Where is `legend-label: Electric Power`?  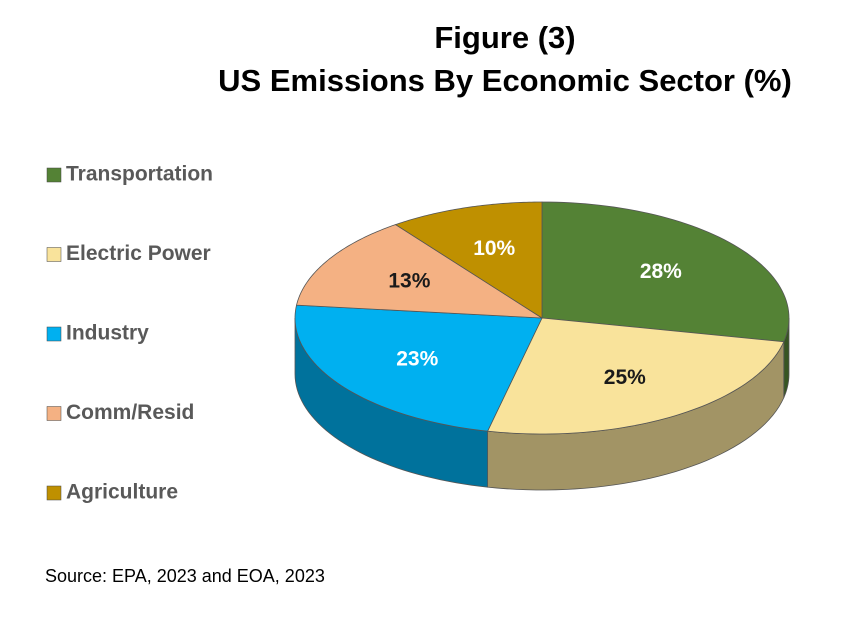
legend-label: Electric Power is located at coordinates (138, 253).